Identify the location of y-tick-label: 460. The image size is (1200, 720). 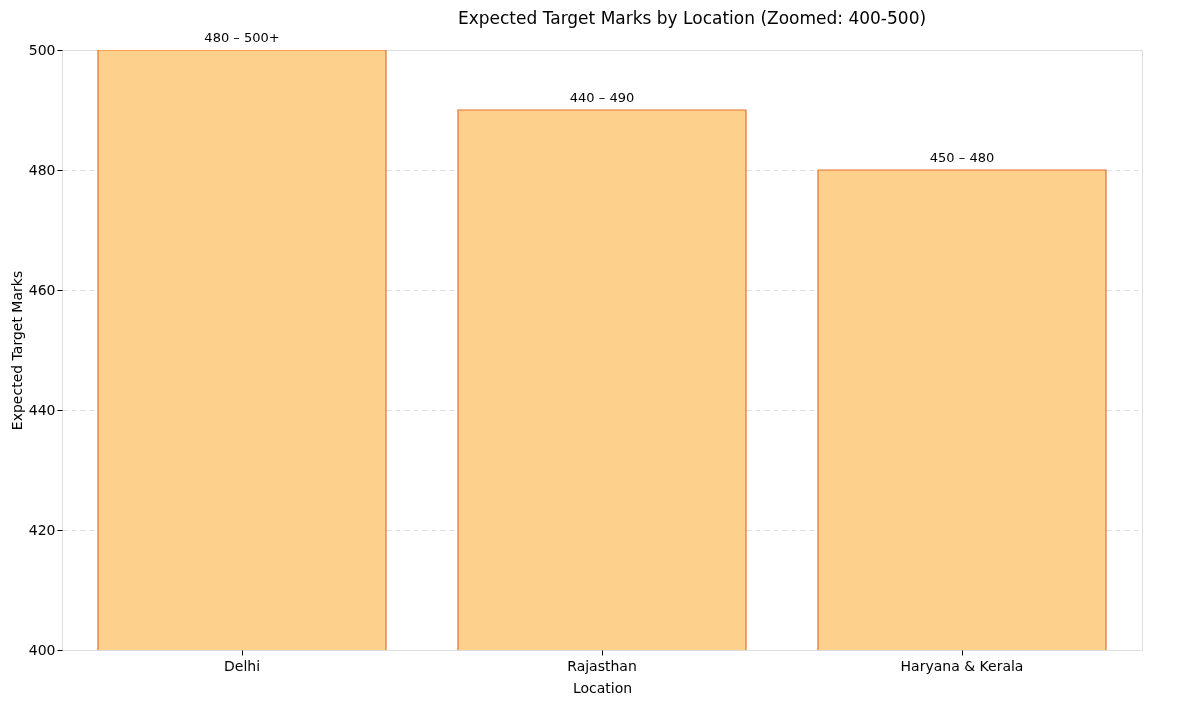
(42, 289).